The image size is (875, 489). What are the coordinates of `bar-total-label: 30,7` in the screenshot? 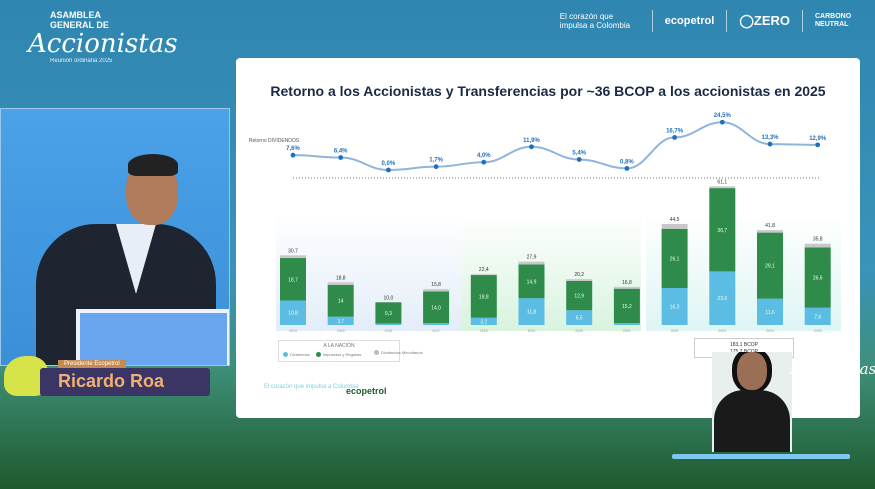 It's located at (293, 251).